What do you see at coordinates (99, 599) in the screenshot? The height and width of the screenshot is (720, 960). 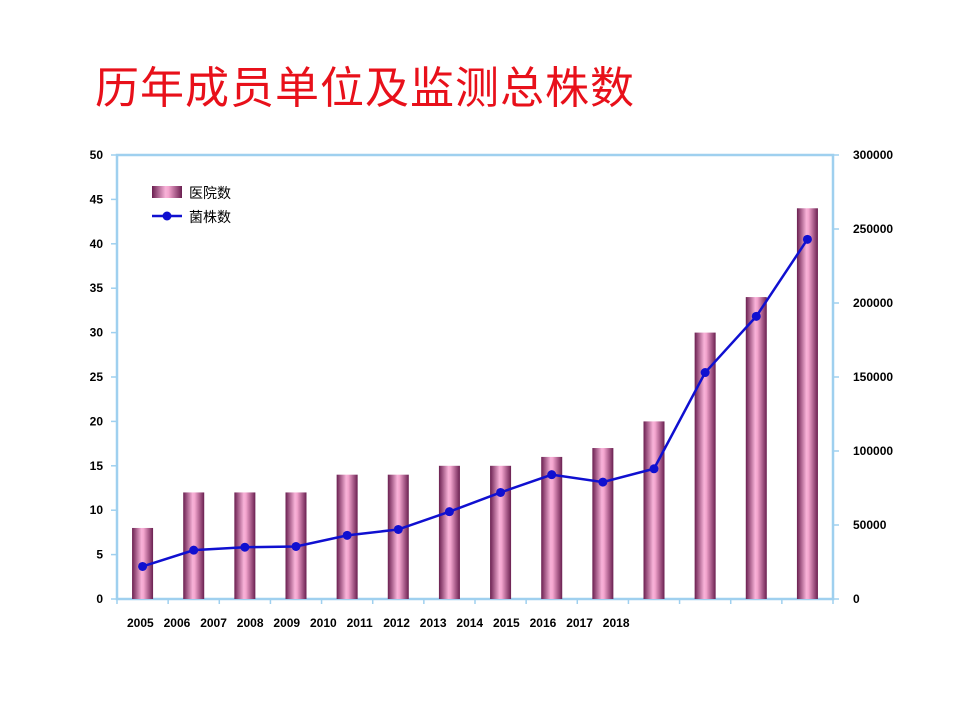 I see `left-tick-label: 0` at bounding box center [99, 599].